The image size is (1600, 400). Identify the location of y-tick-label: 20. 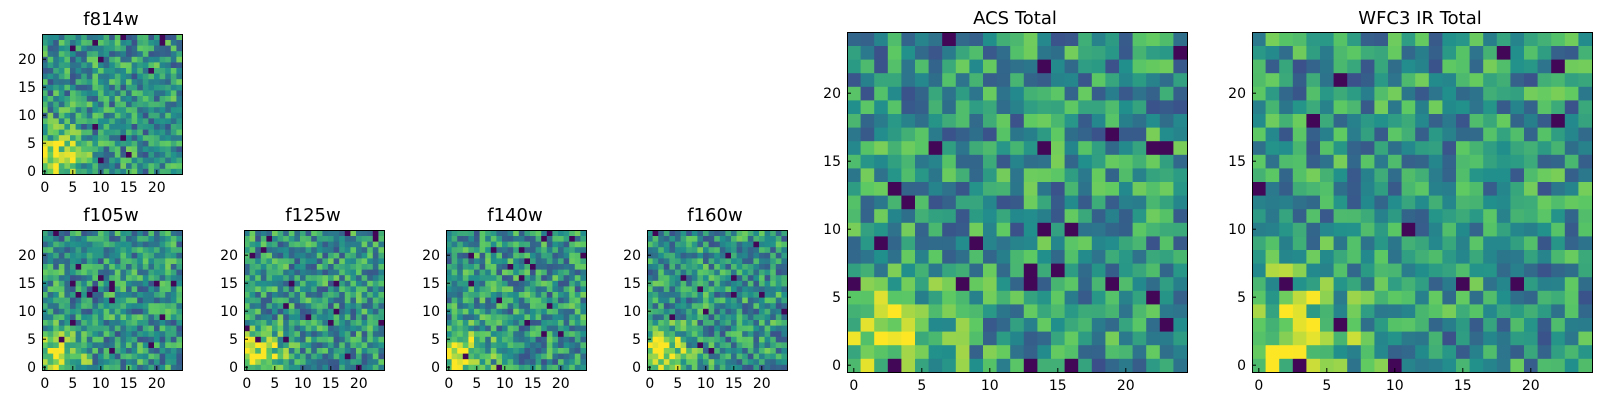
(229, 256).